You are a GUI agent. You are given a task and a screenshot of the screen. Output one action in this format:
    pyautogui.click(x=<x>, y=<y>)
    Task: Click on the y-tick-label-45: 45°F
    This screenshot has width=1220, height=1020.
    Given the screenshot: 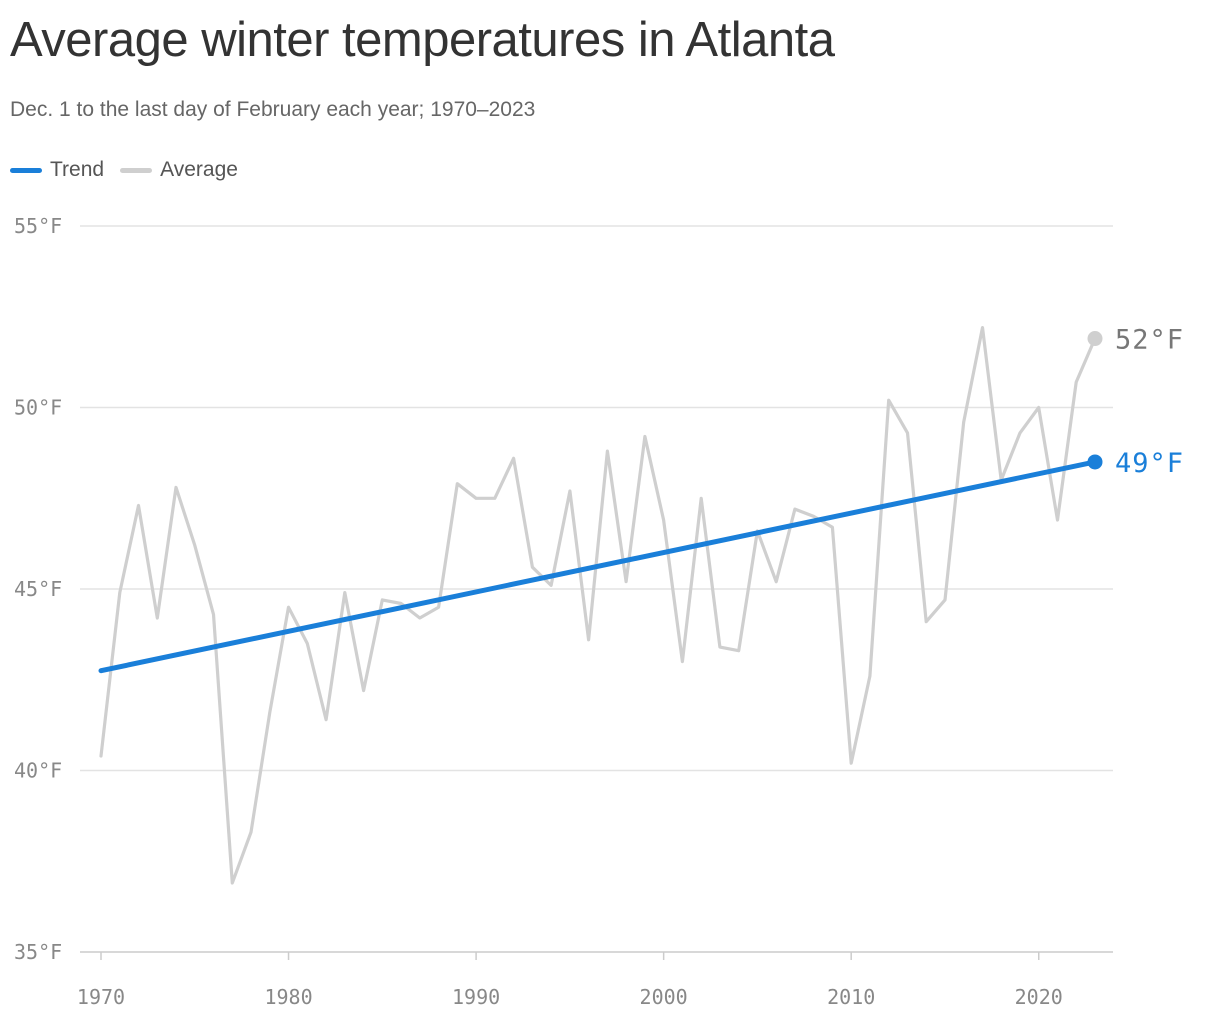 What is the action you would take?
    pyautogui.click(x=38, y=589)
    